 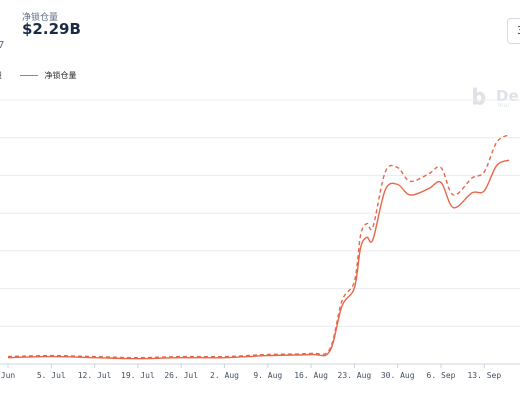 What do you see at coordinates (311, 375) in the screenshot?
I see `x-tick-label: 16. Aug` at bounding box center [311, 375].